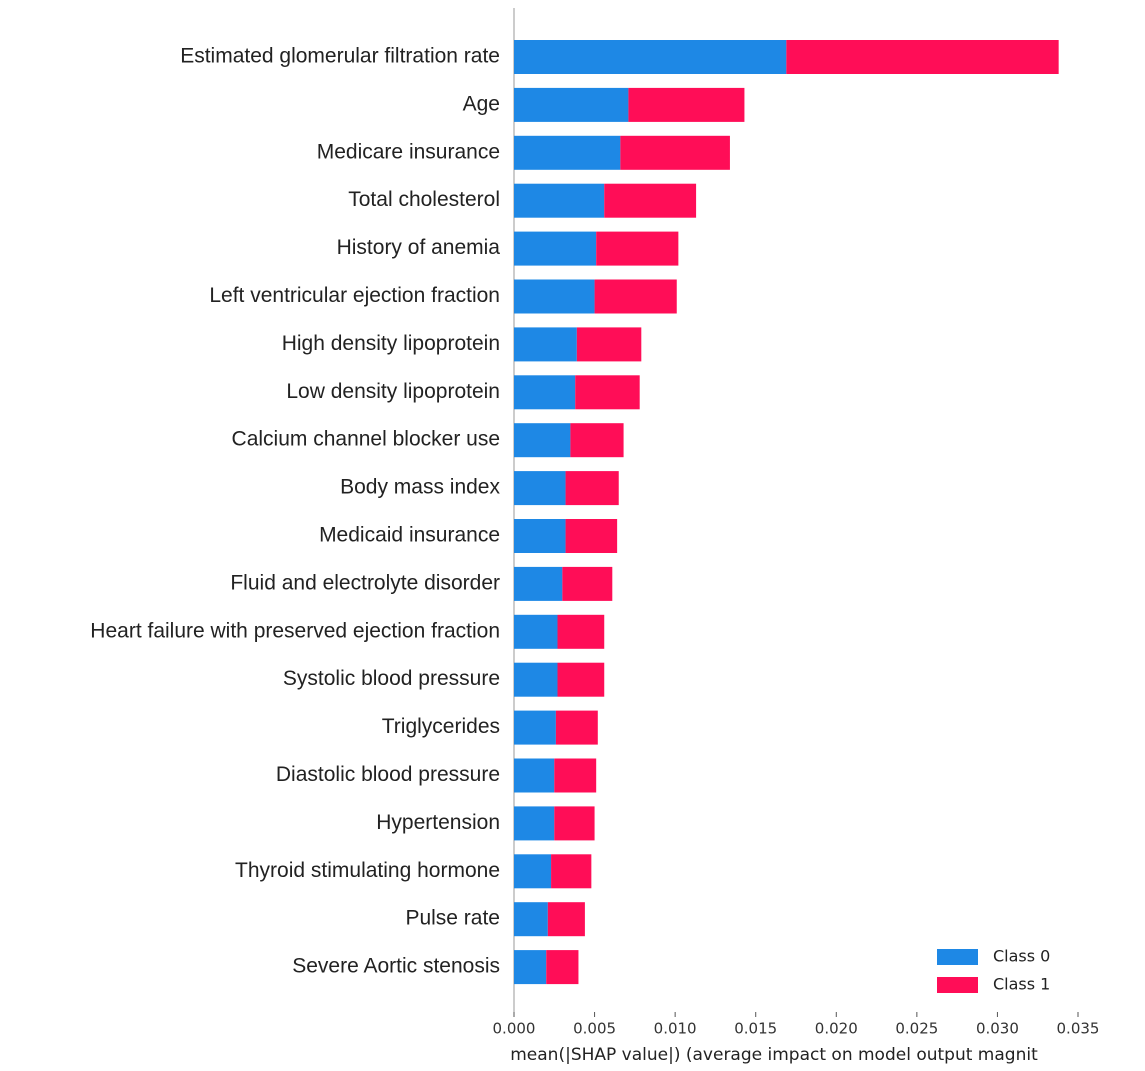 This screenshot has height=1071, width=1145. Describe the element at coordinates (340, 56) in the screenshot. I see `y-tick-label: Estimated glomerular filtration rate` at that location.